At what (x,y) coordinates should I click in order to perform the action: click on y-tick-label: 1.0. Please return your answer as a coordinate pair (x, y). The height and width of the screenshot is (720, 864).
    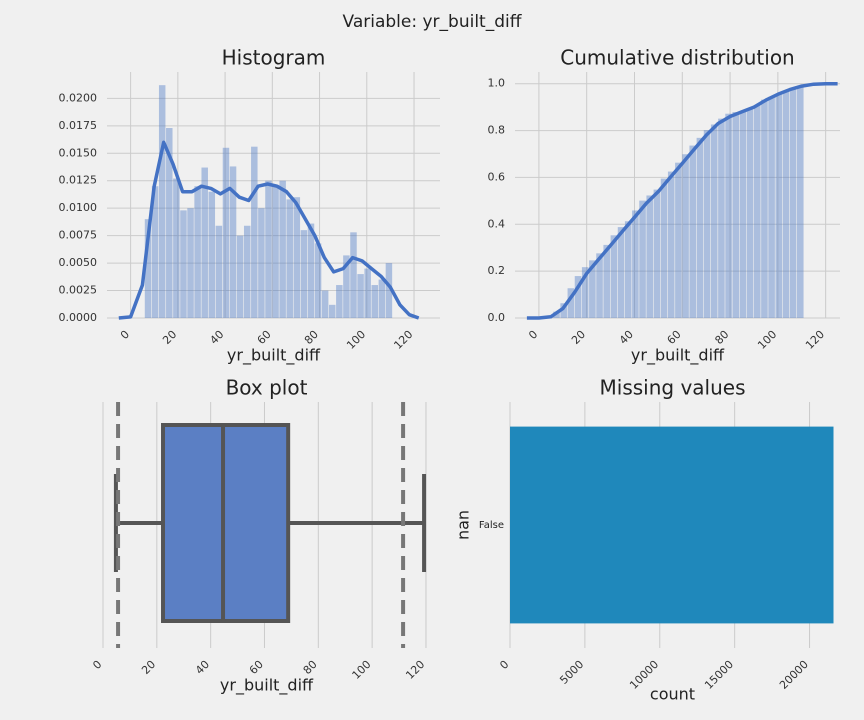
    Looking at the image, I should click on (497, 83).